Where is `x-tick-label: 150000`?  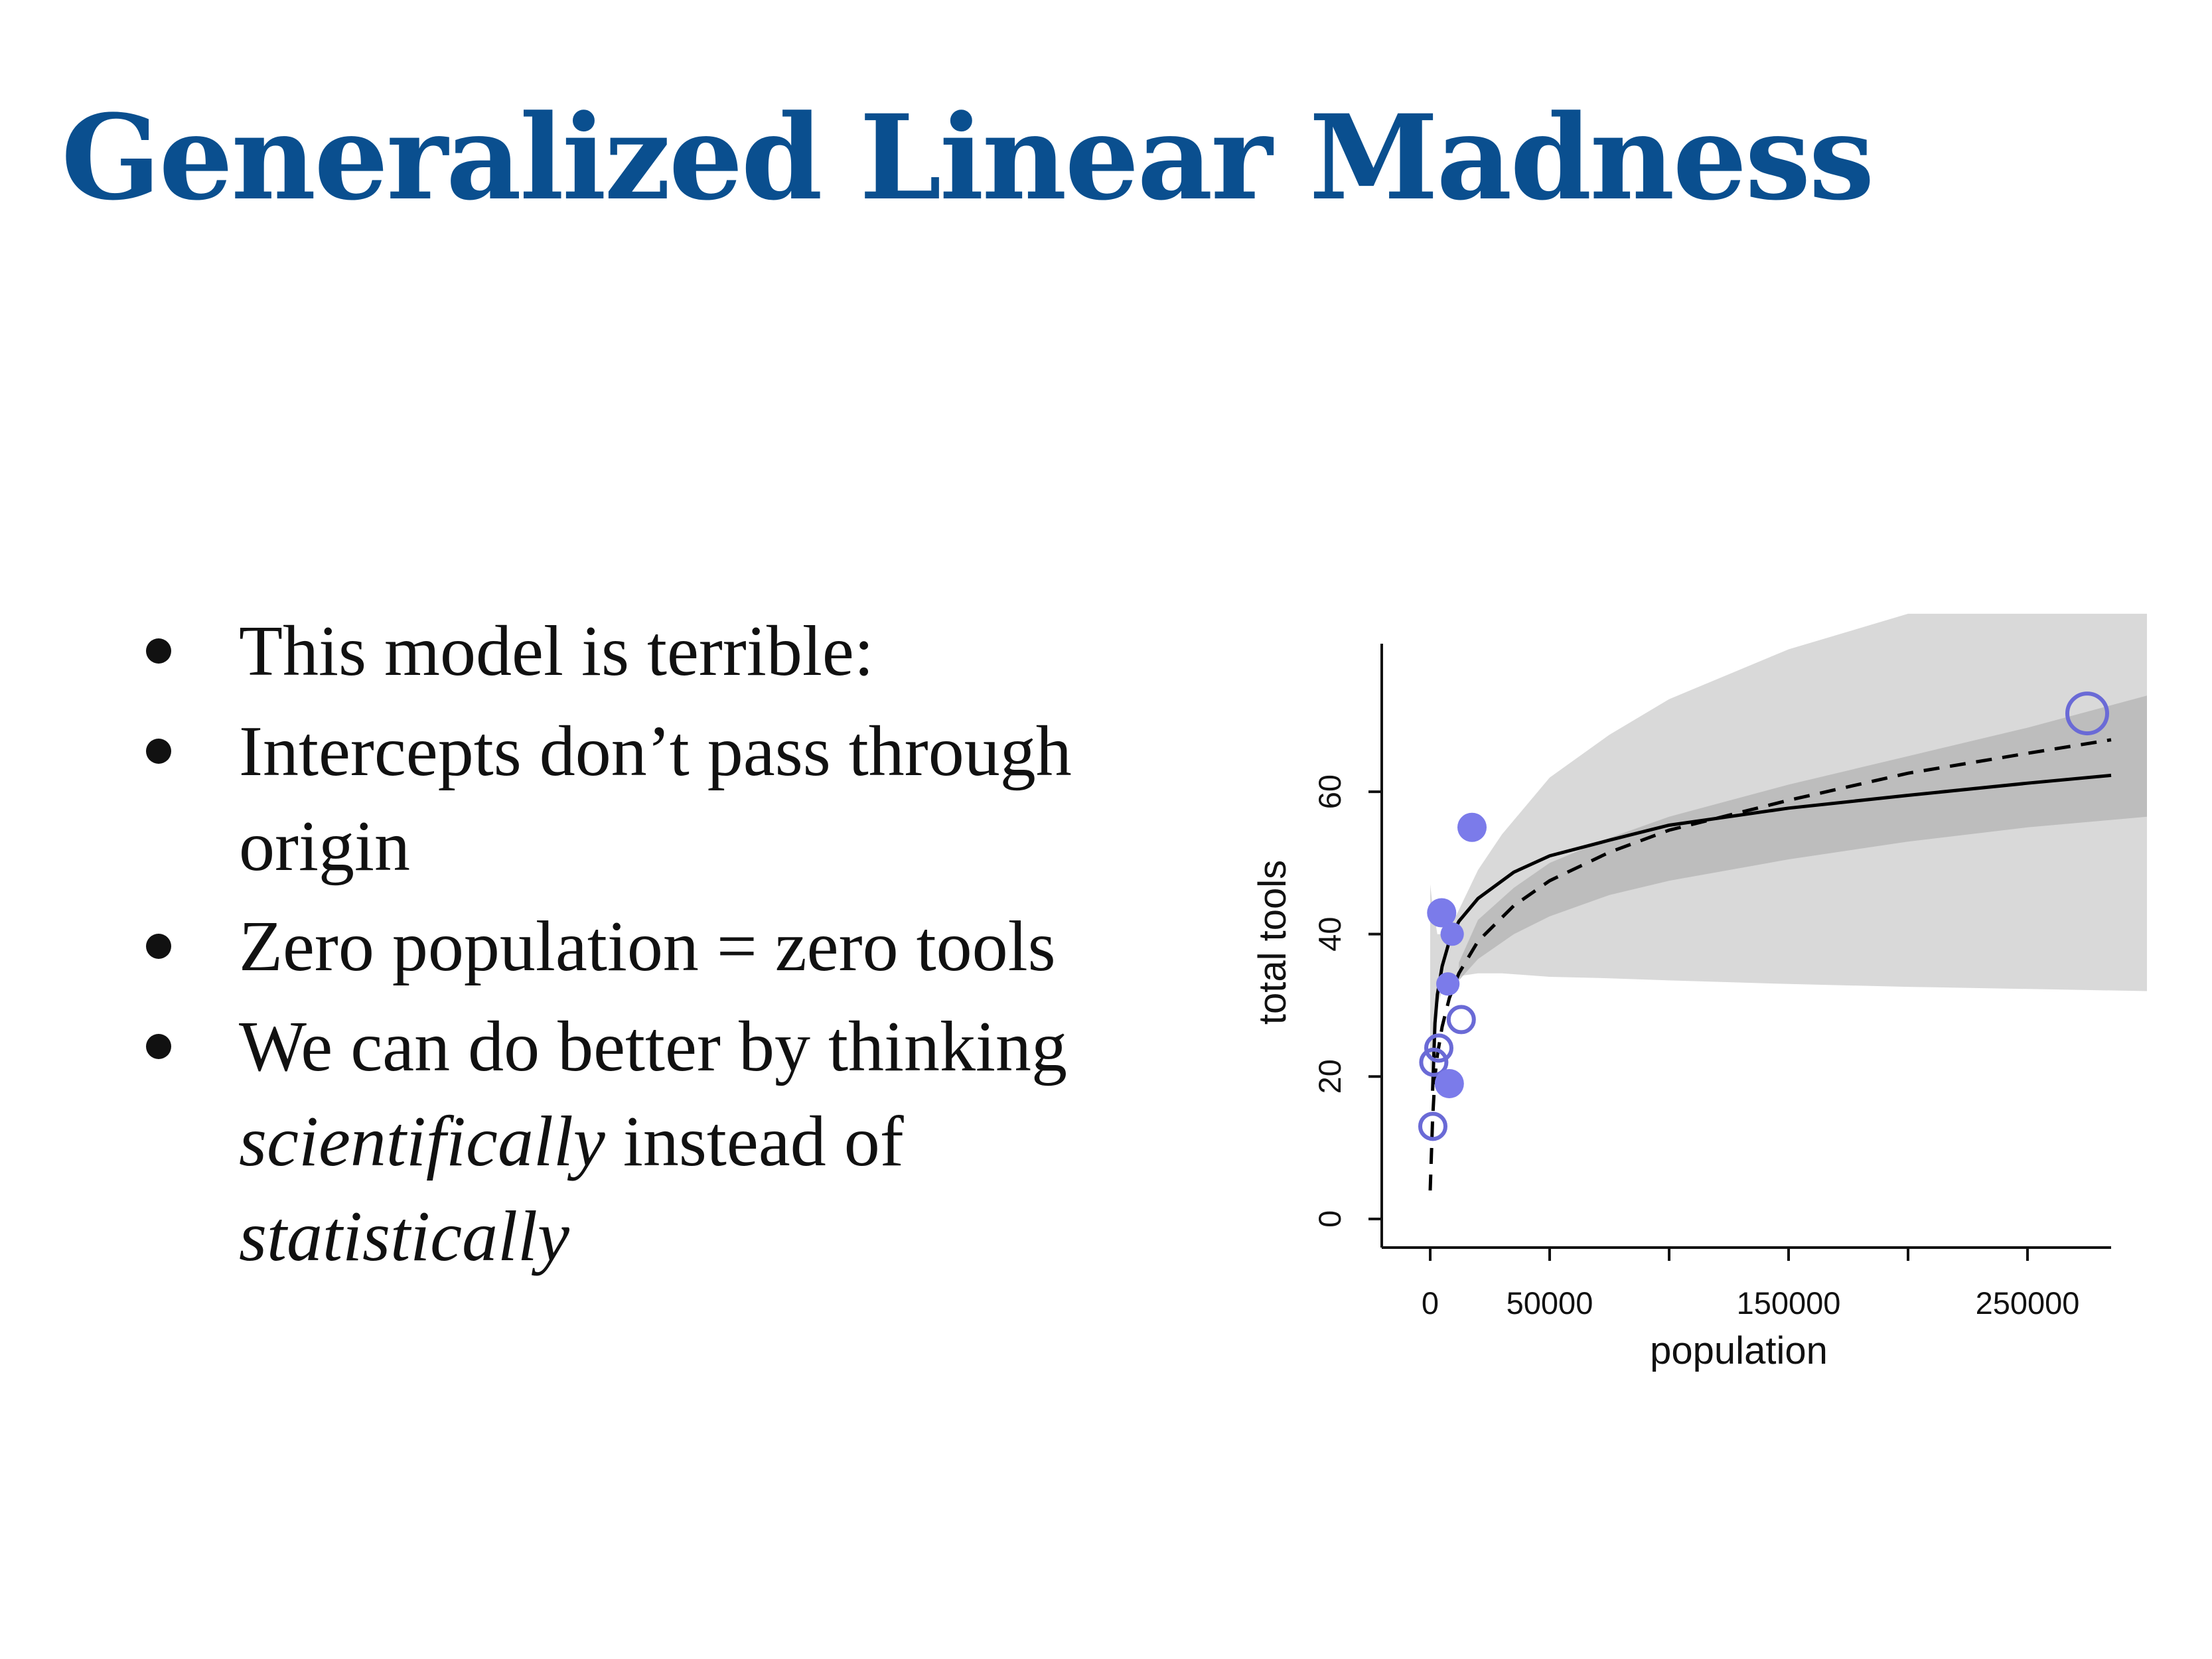 x-tick-label: 150000 is located at coordinates (1789, 1303).